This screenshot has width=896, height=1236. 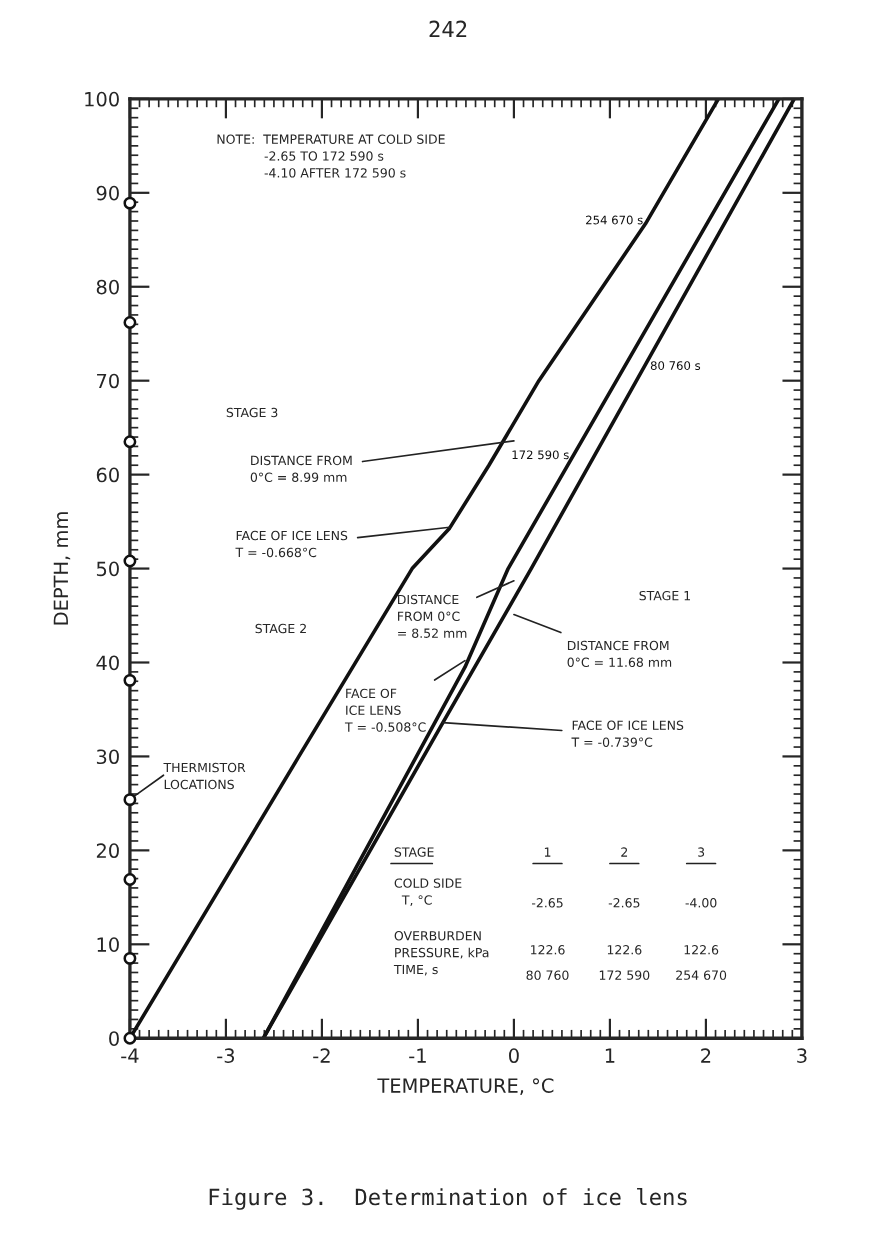 What do you see at coordinates (417, 1055) in the screenshot?
I see `x-tick-label: -1` at bounding box center [417, 1055].